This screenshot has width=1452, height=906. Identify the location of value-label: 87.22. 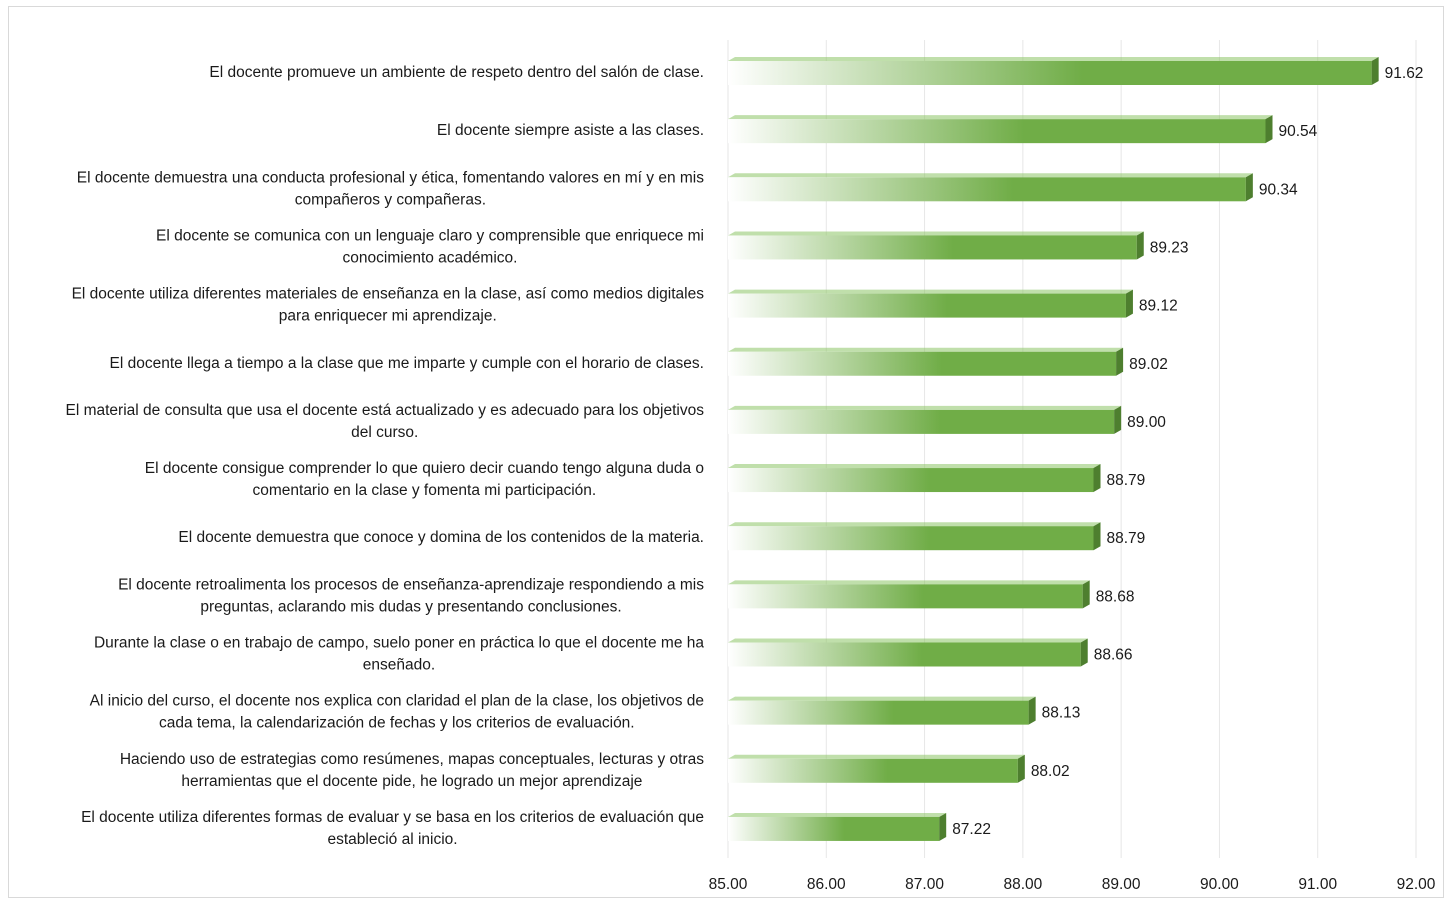
(971, 829).